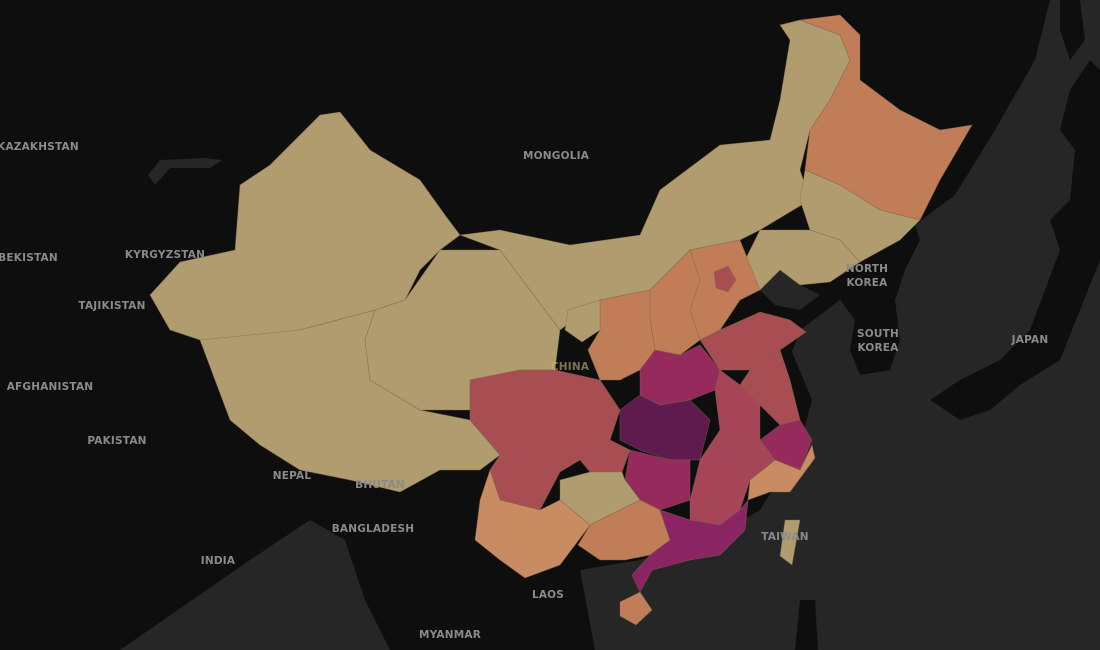  What do you see at coordinates (582, 321) in the screenshot?
I see `province-ningxia` at bounding box center [582, 321].